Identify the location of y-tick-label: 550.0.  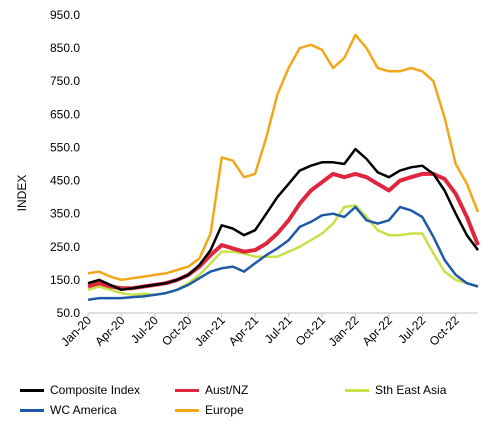
(65, 147).